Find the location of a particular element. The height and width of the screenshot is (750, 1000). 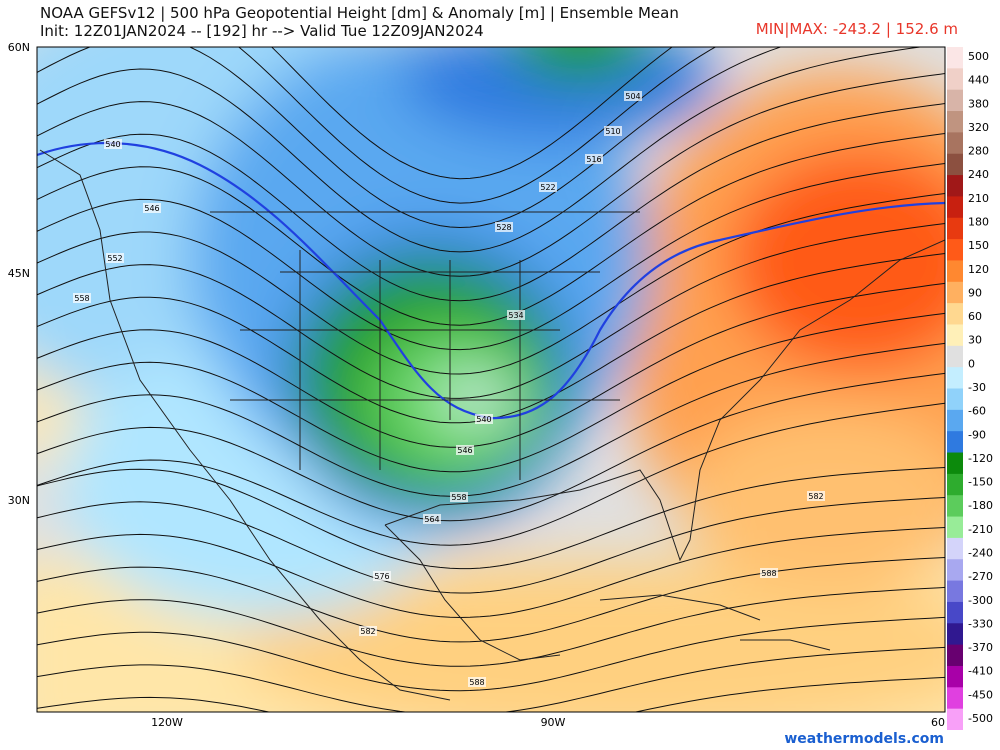

colorbar-label: -450 is located at coordinates (980, 694).